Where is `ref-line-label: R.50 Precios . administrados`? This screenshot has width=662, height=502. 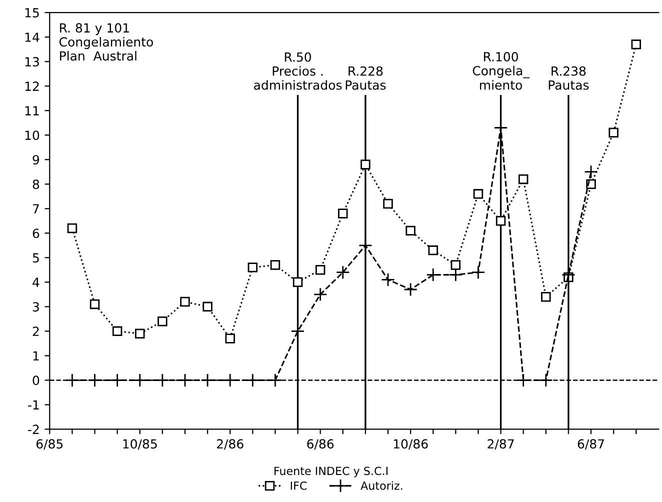
ref-line-label: R.50 Precios . administrados is located at coordinates (298, 71).